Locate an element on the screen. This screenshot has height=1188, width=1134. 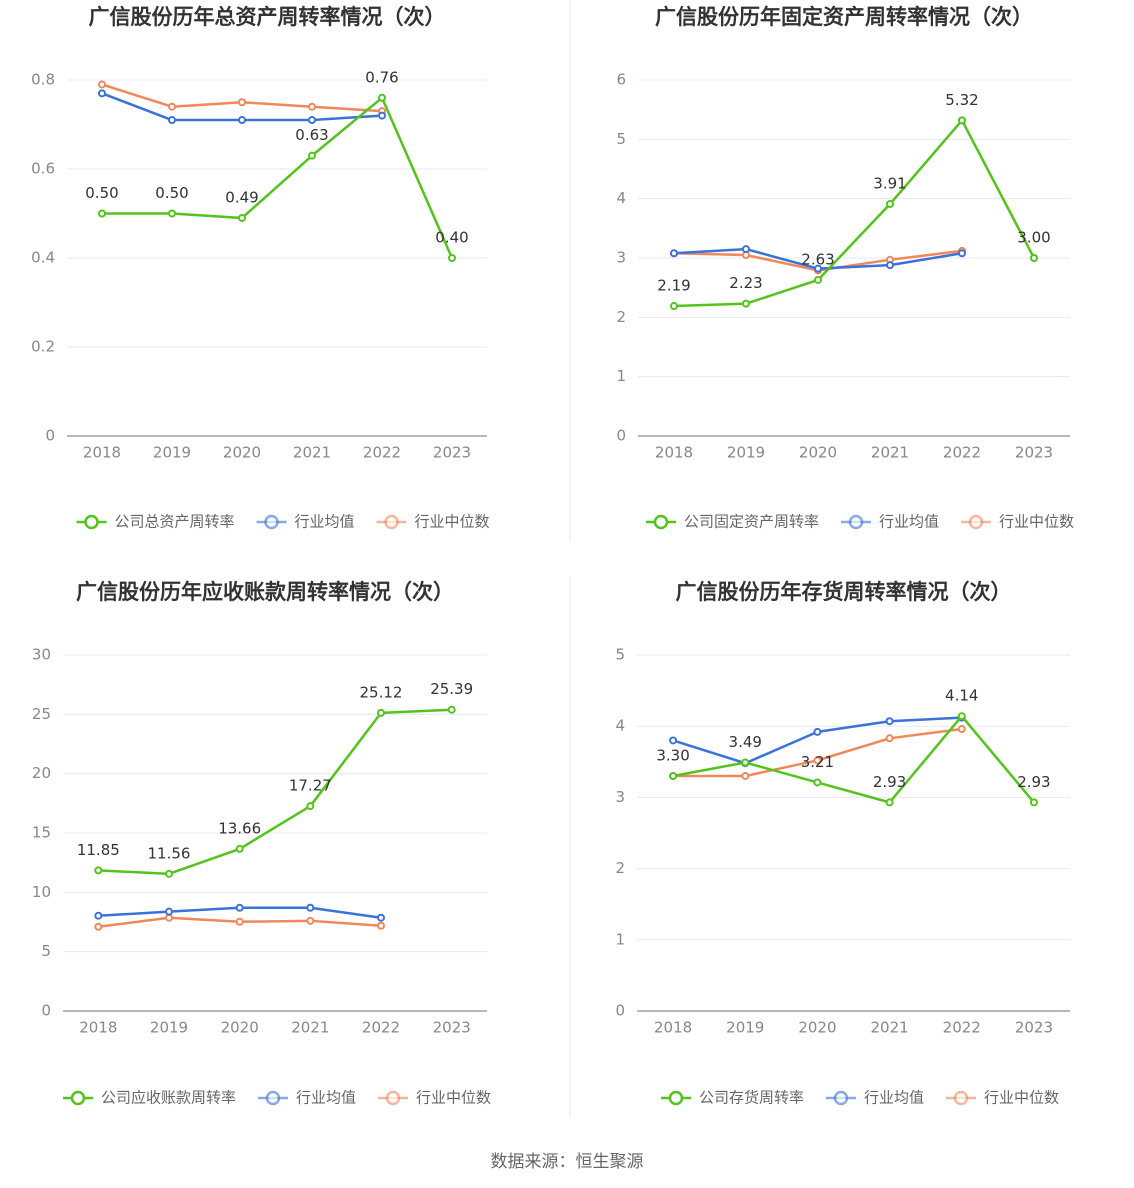
chart-title: 广信股份历年总资产周转率情况（次） is located at coordinates (267, 17).